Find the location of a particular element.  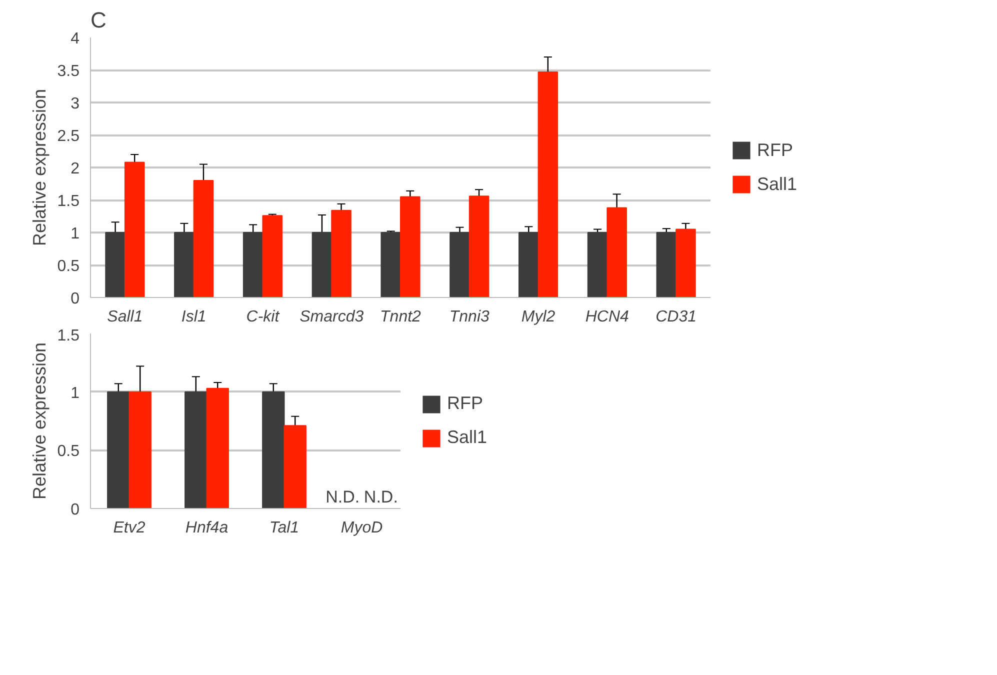

x-tick-label: Tal1 is located at coordinates (284, 528).